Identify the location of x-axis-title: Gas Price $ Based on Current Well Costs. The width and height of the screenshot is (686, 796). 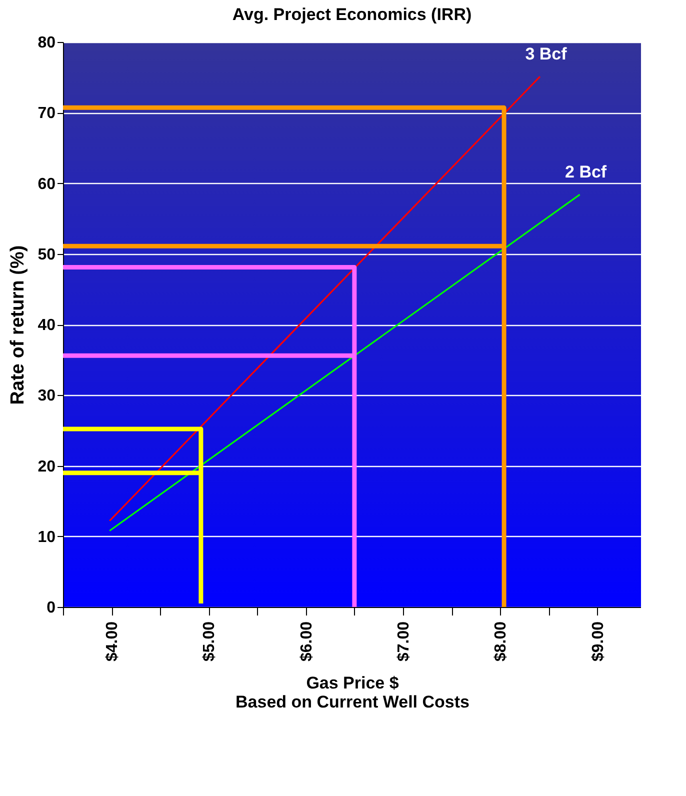
(353, 693).